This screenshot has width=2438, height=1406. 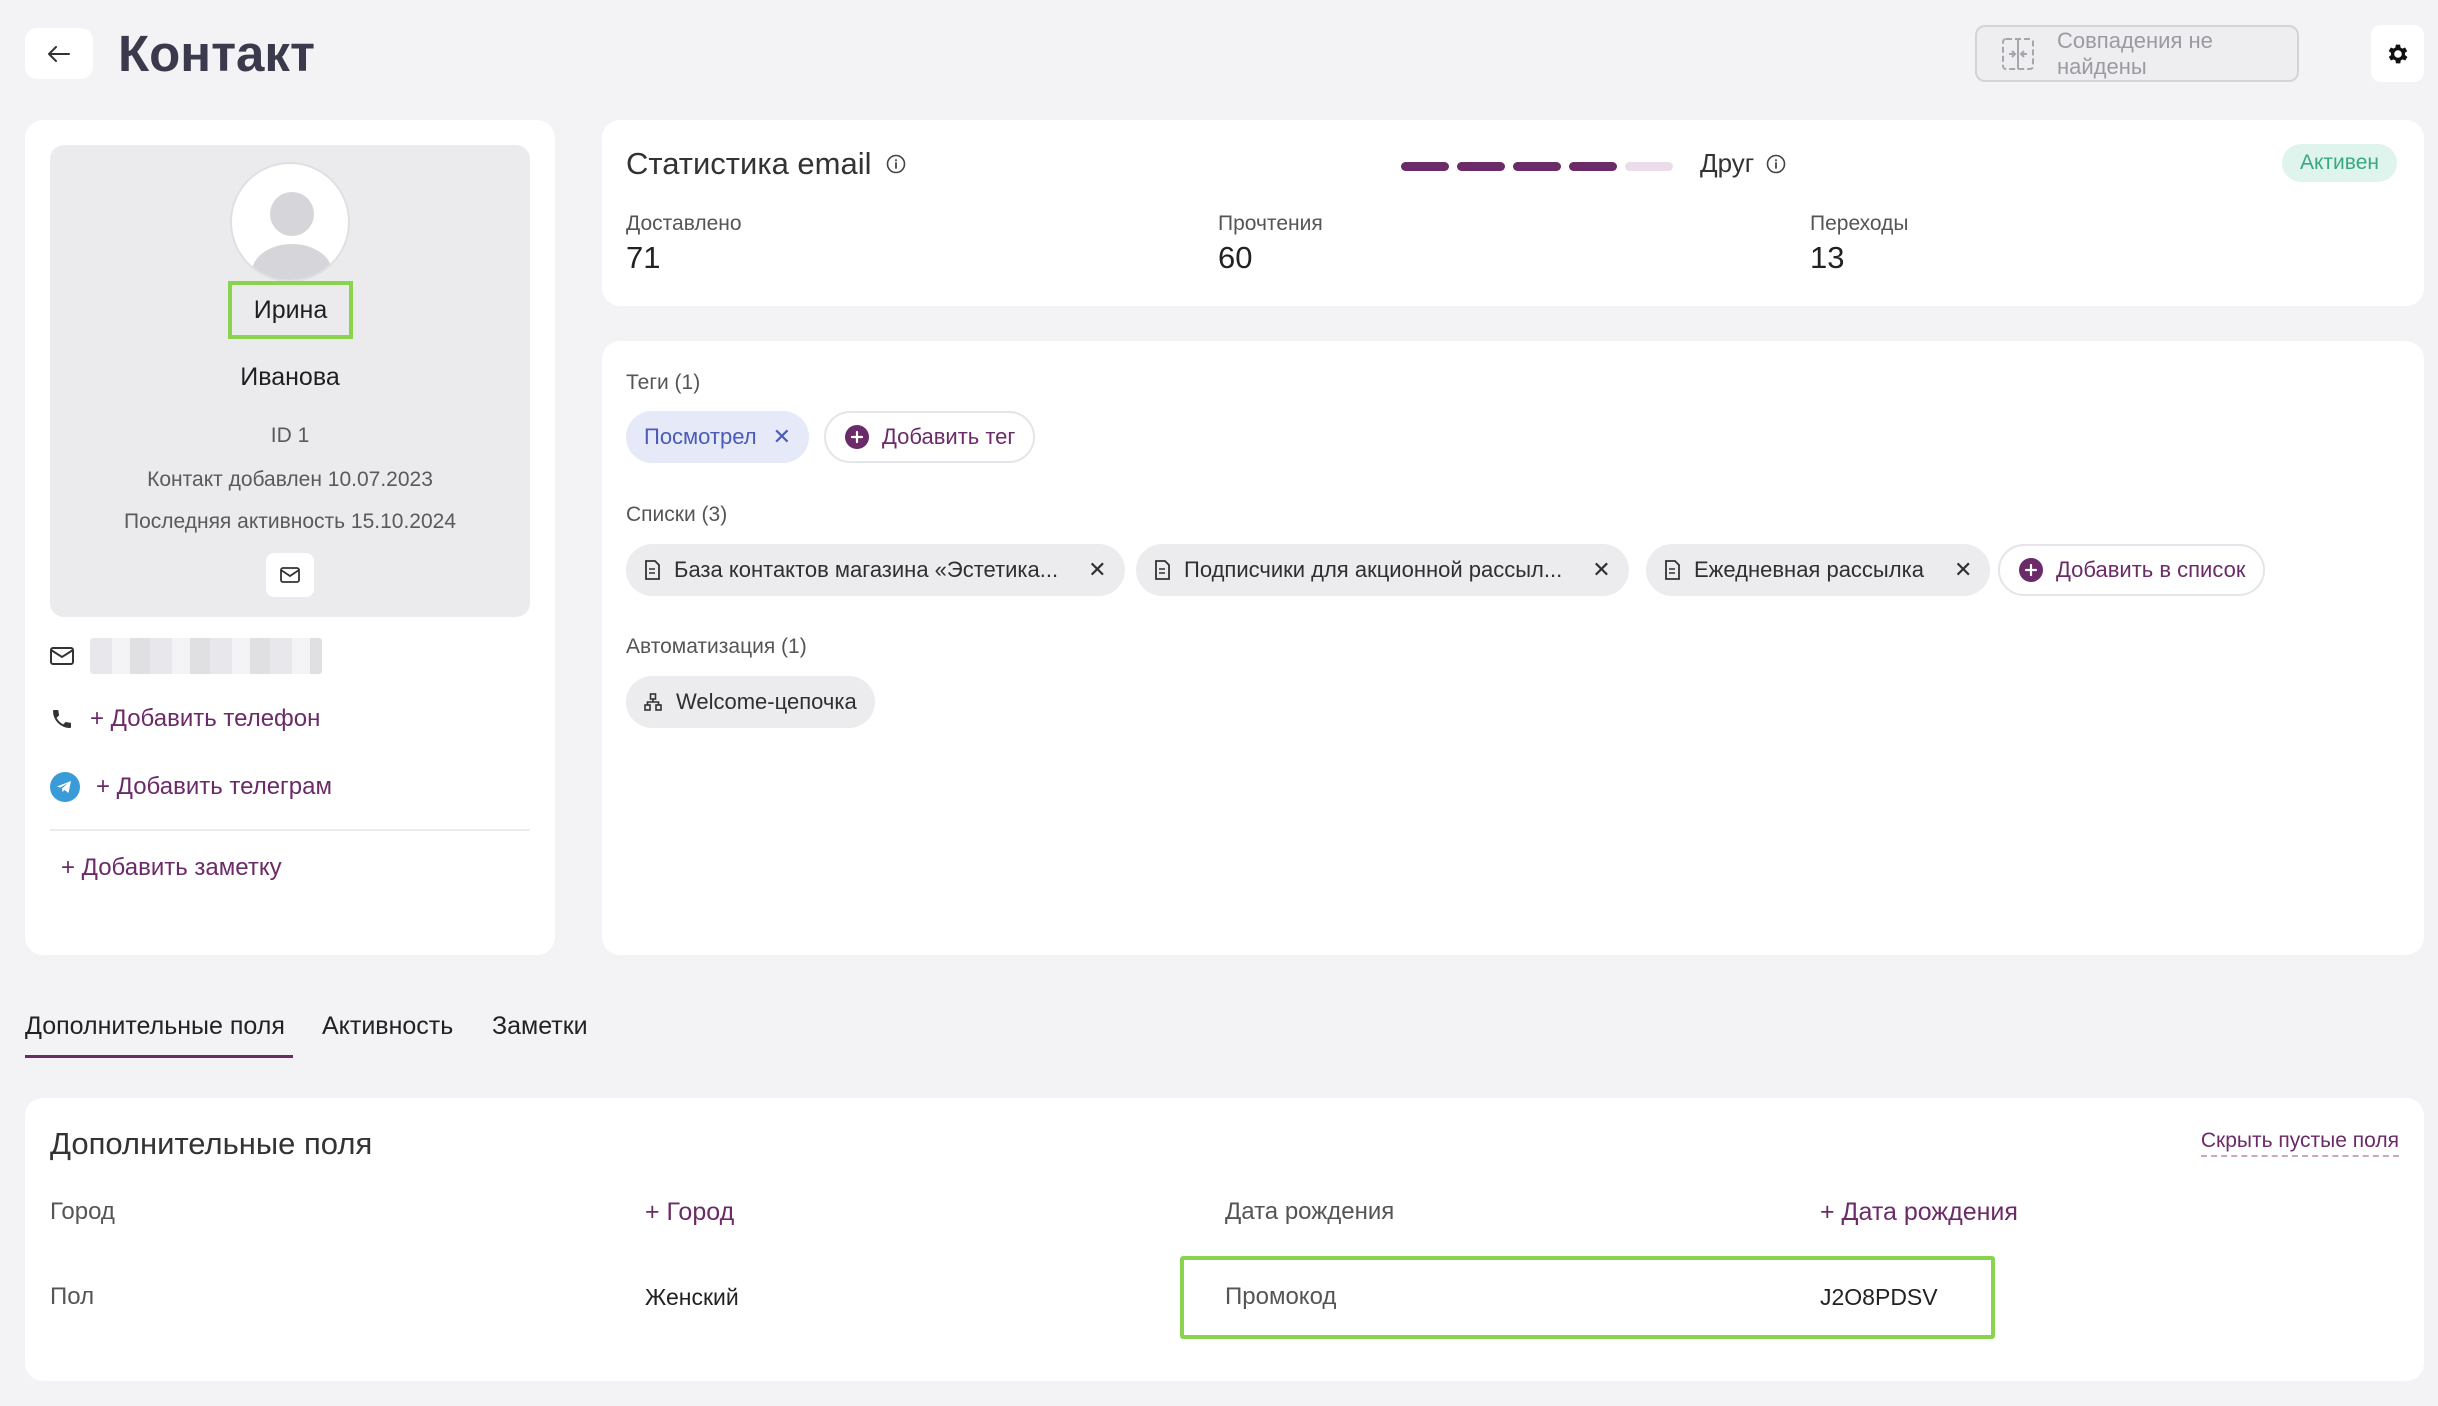 I want to click on back-button, so click(x=59, y=53).